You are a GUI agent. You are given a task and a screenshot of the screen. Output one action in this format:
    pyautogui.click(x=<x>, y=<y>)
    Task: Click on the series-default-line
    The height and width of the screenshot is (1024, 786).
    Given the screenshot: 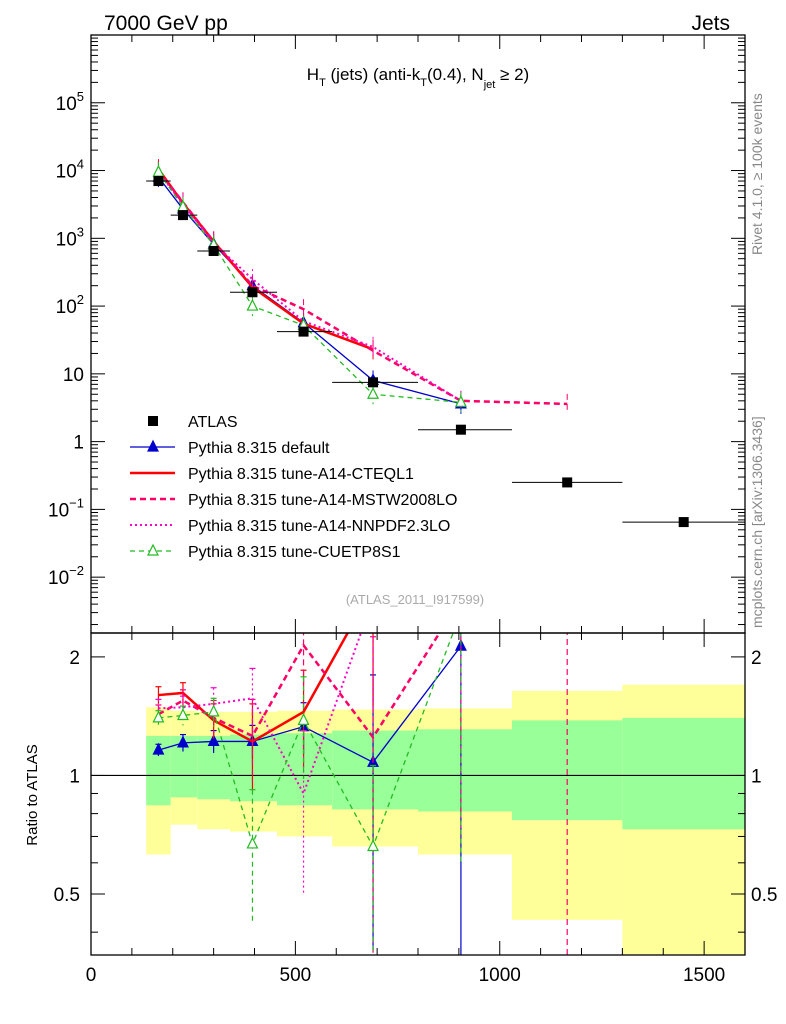 What is the action you would take?
    pyautogui.click(x=309, y=290)
    